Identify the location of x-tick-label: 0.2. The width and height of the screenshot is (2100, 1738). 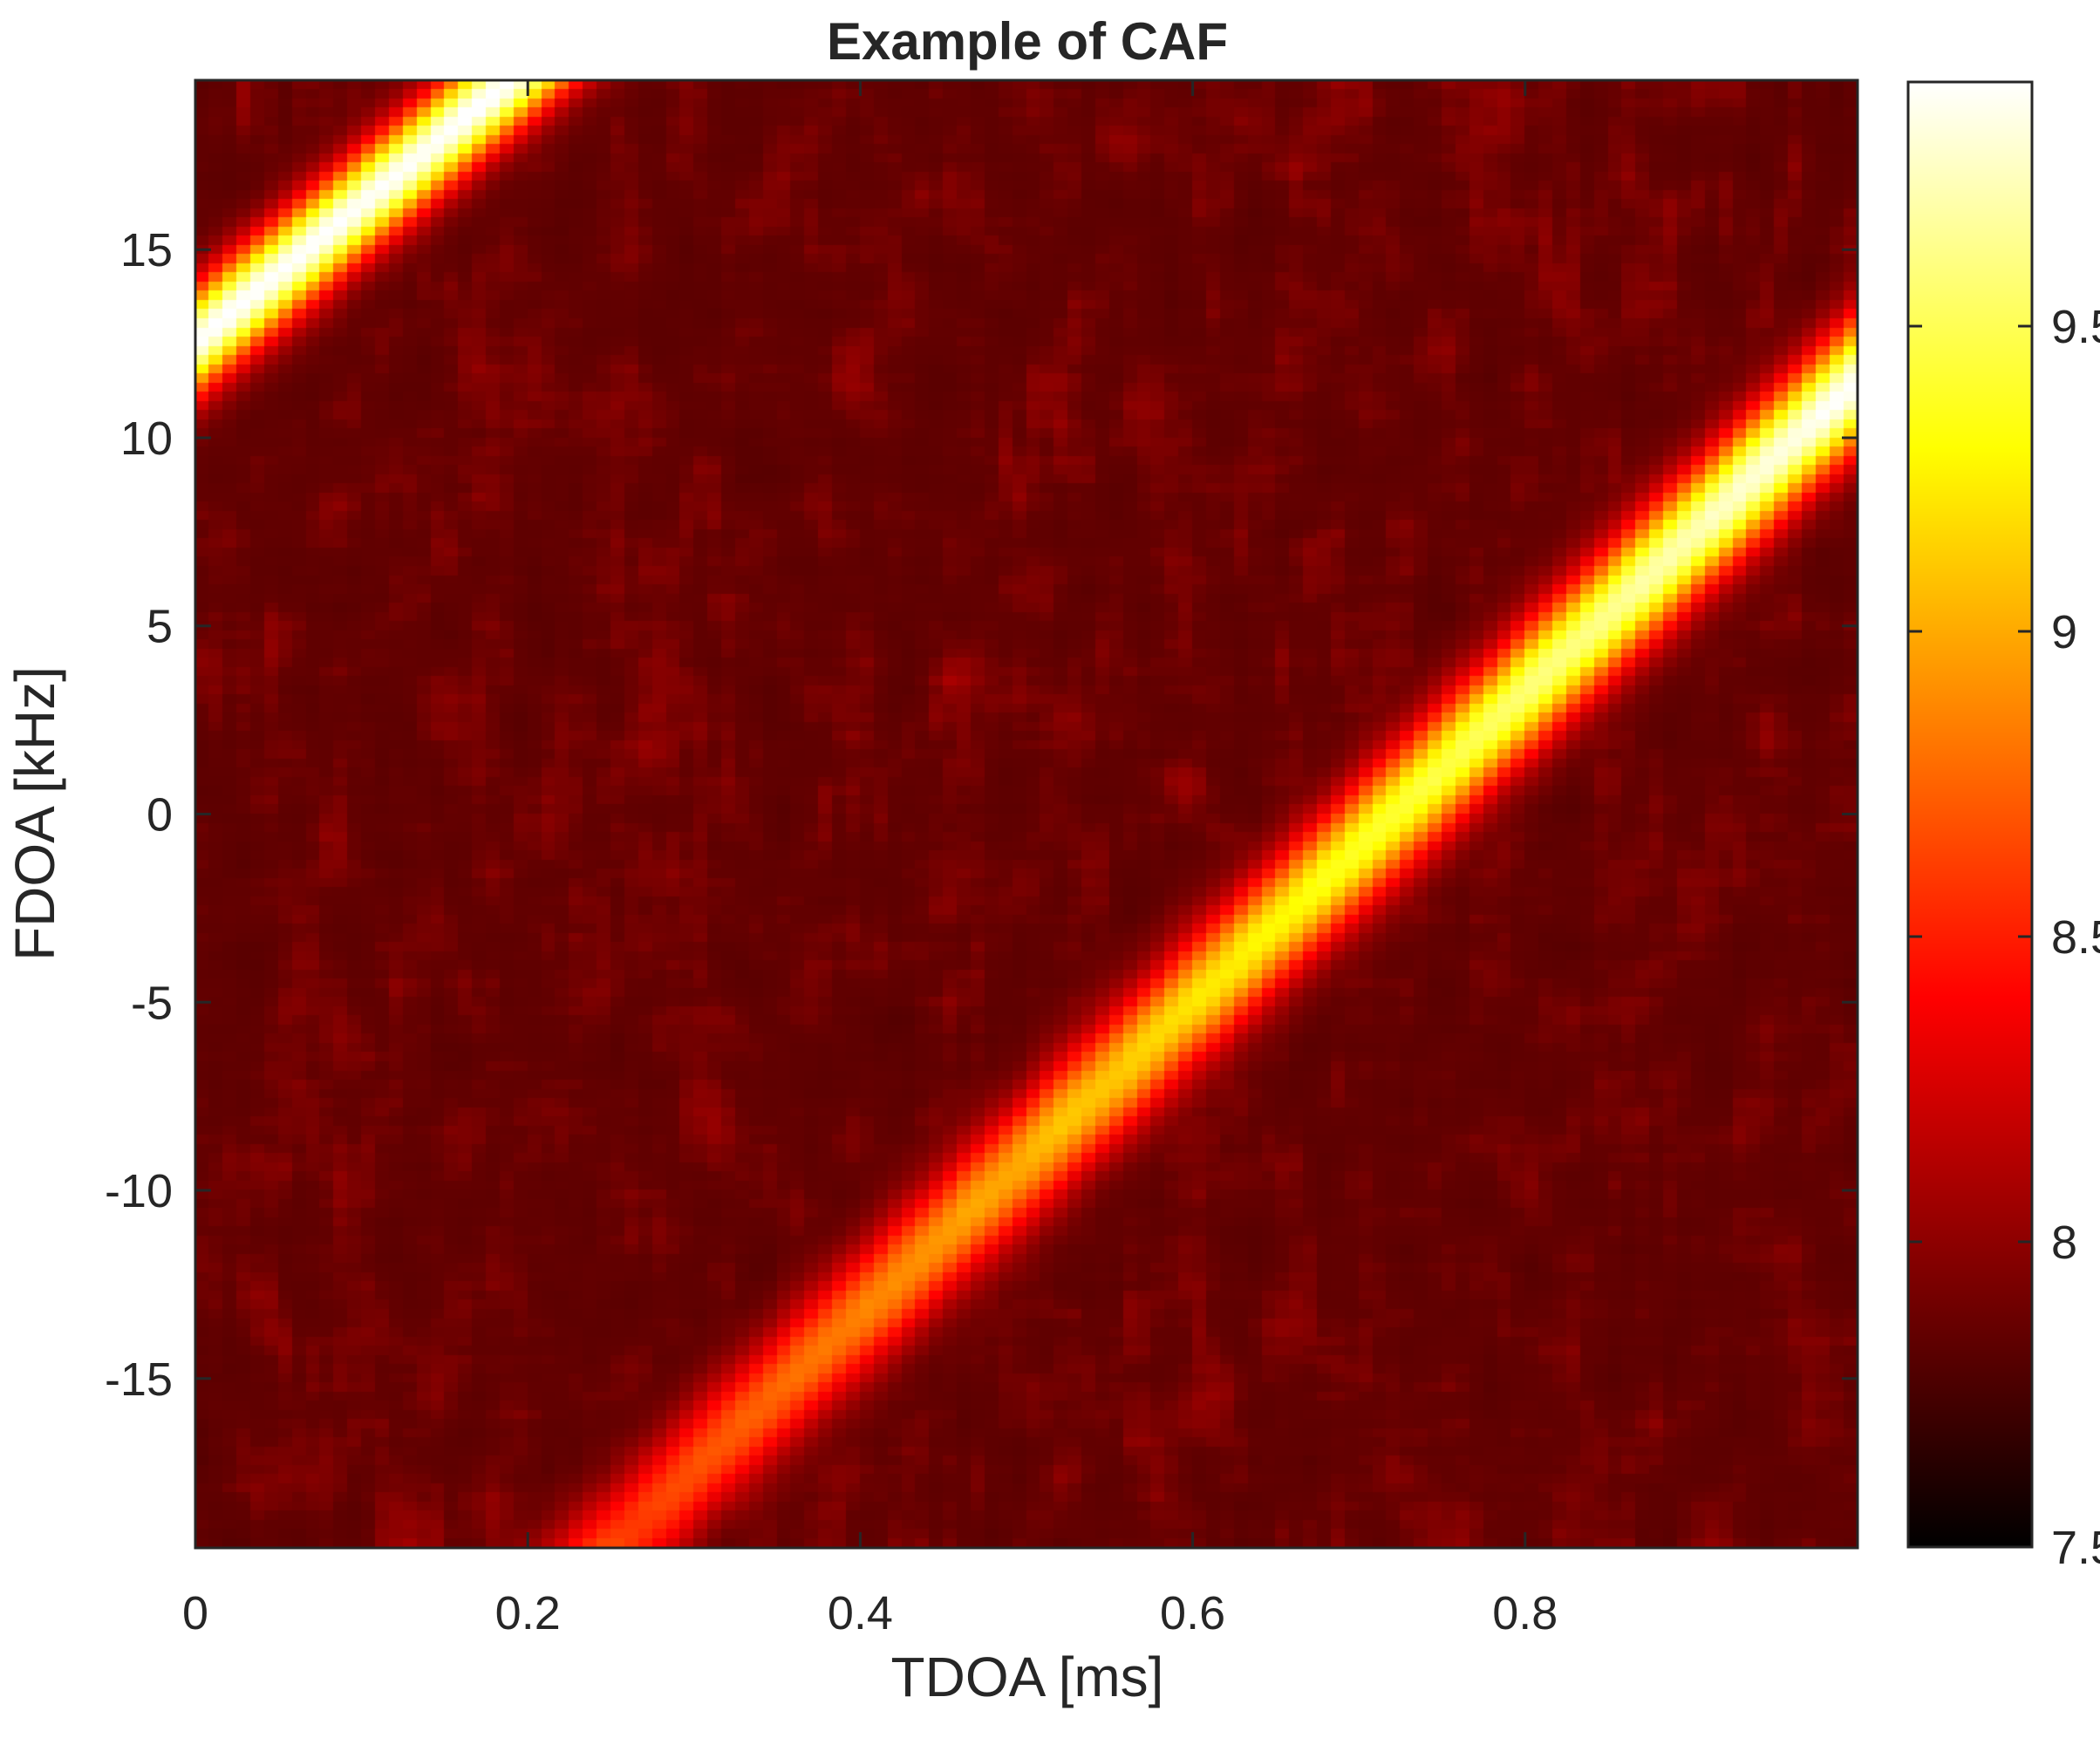
(528, 1613).